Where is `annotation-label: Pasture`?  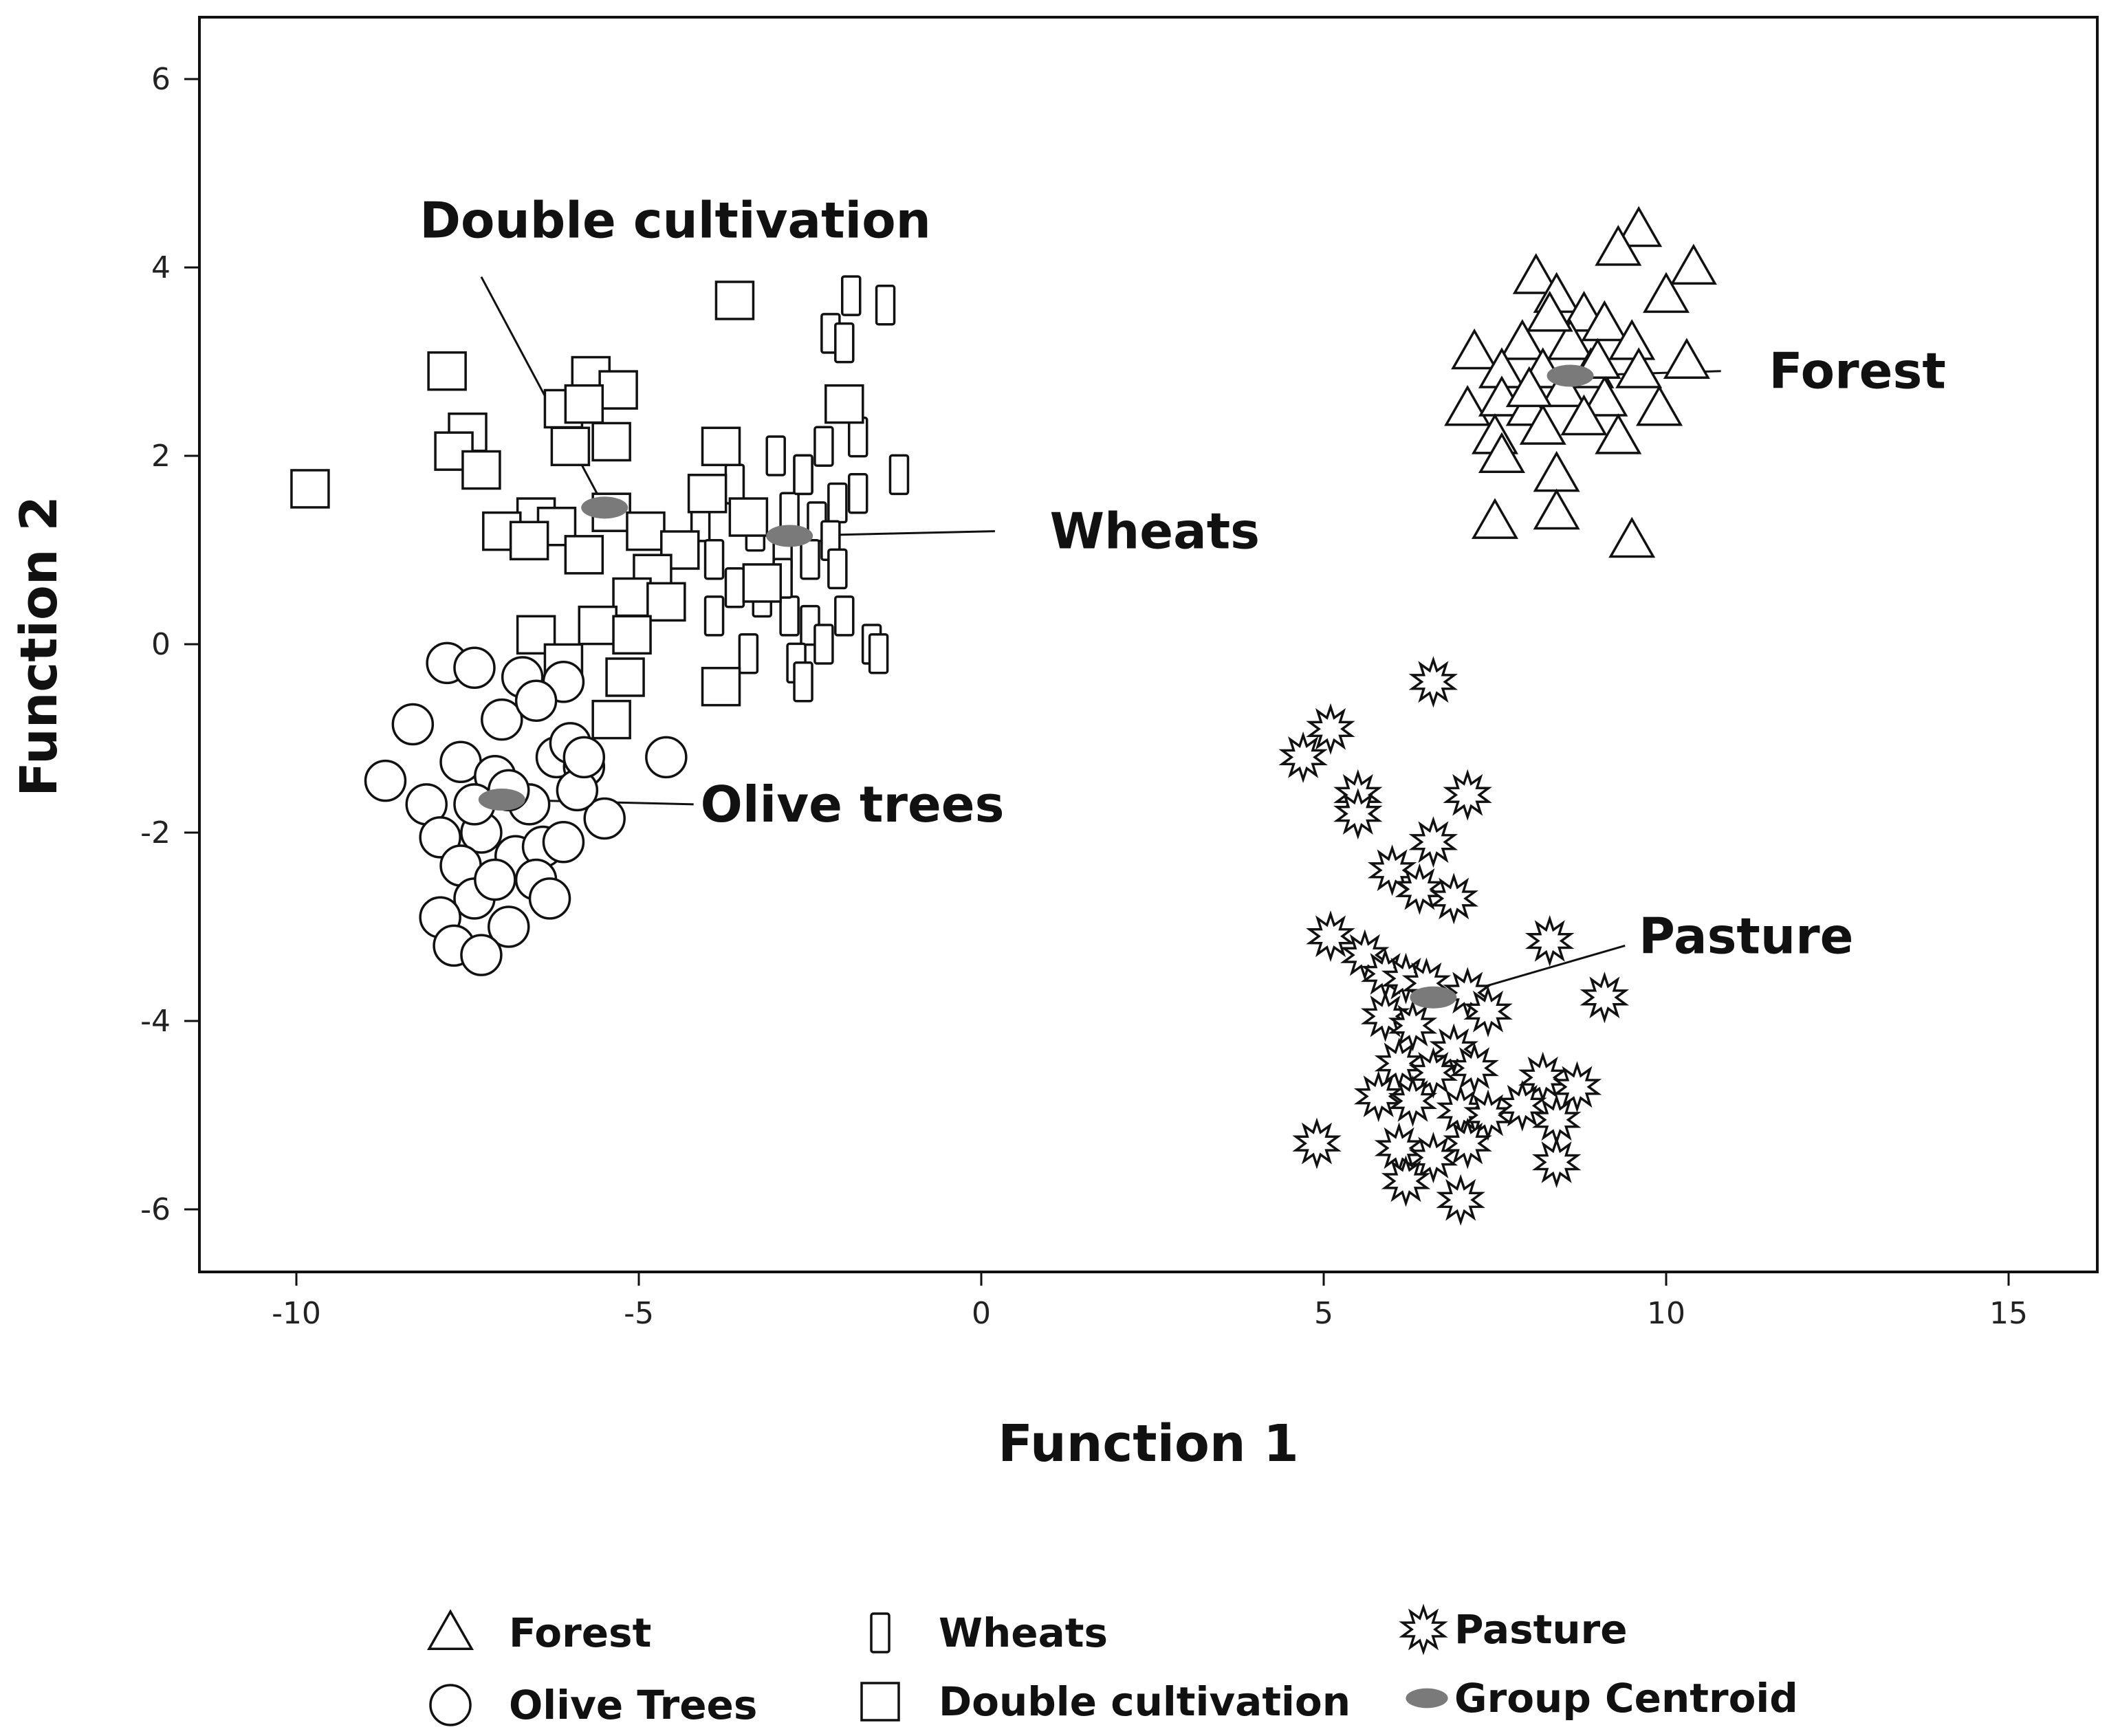
annotation-label: Pasture is located at coordinates (1746, 936).